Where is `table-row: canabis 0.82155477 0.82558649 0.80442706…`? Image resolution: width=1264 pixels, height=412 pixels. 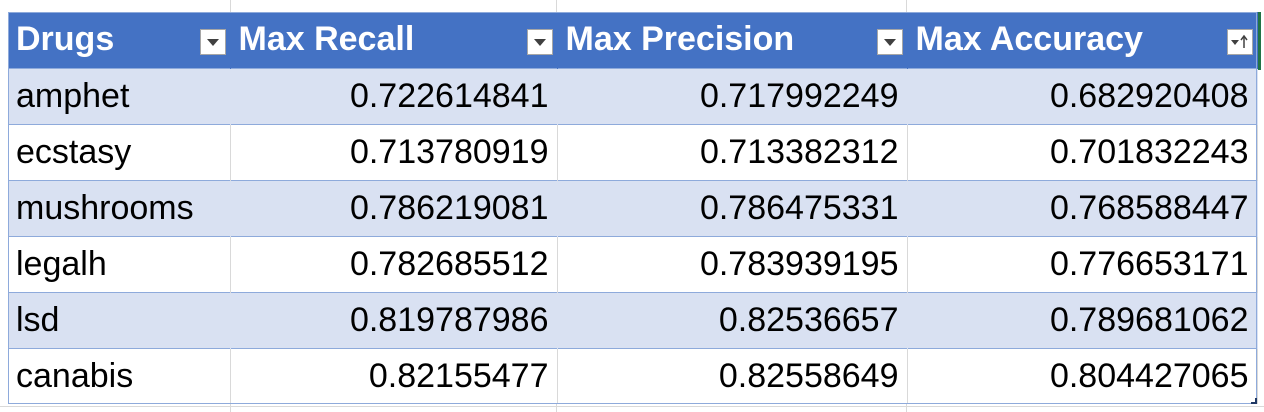 table-row: canabis 0.82155477 0.82558649 0.80442706… is located at coordinates (633, 375).